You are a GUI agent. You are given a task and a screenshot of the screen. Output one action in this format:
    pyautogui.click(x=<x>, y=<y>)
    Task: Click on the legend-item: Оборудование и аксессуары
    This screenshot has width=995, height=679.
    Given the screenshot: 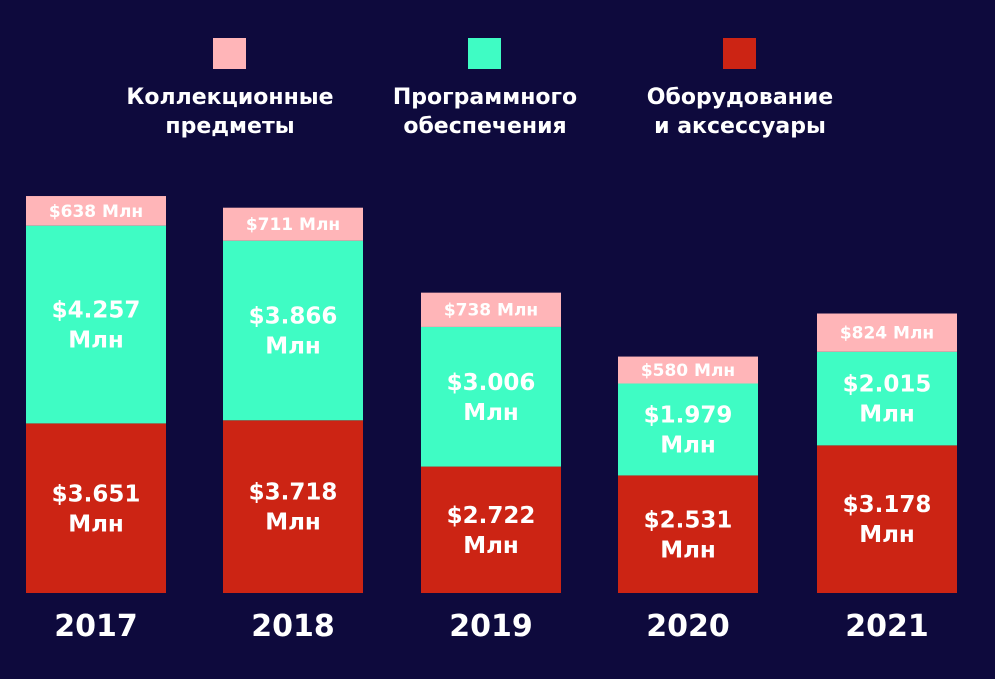 What is the action you would take?
    pyautogui.click(x=740, y=88)
    